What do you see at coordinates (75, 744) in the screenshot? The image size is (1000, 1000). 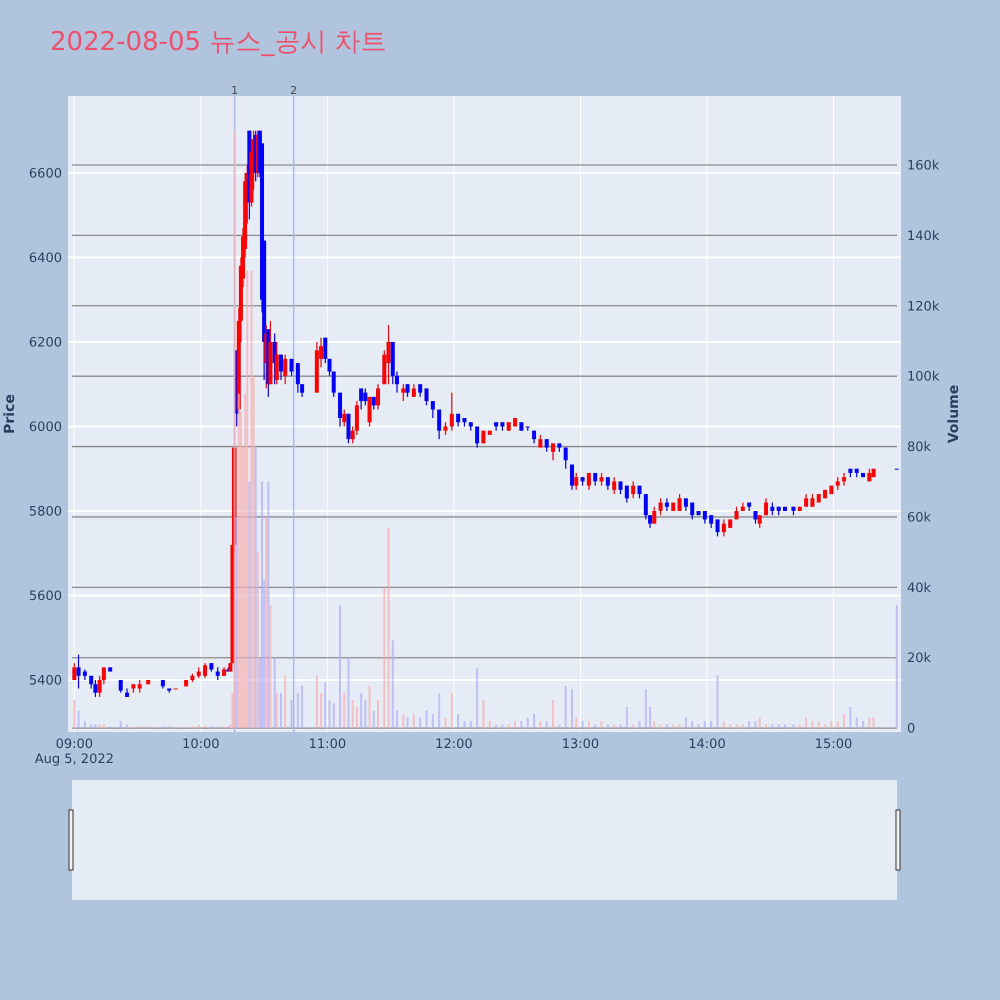 I see `x-tick-label: 09:00` at bounding box center [75, 744].